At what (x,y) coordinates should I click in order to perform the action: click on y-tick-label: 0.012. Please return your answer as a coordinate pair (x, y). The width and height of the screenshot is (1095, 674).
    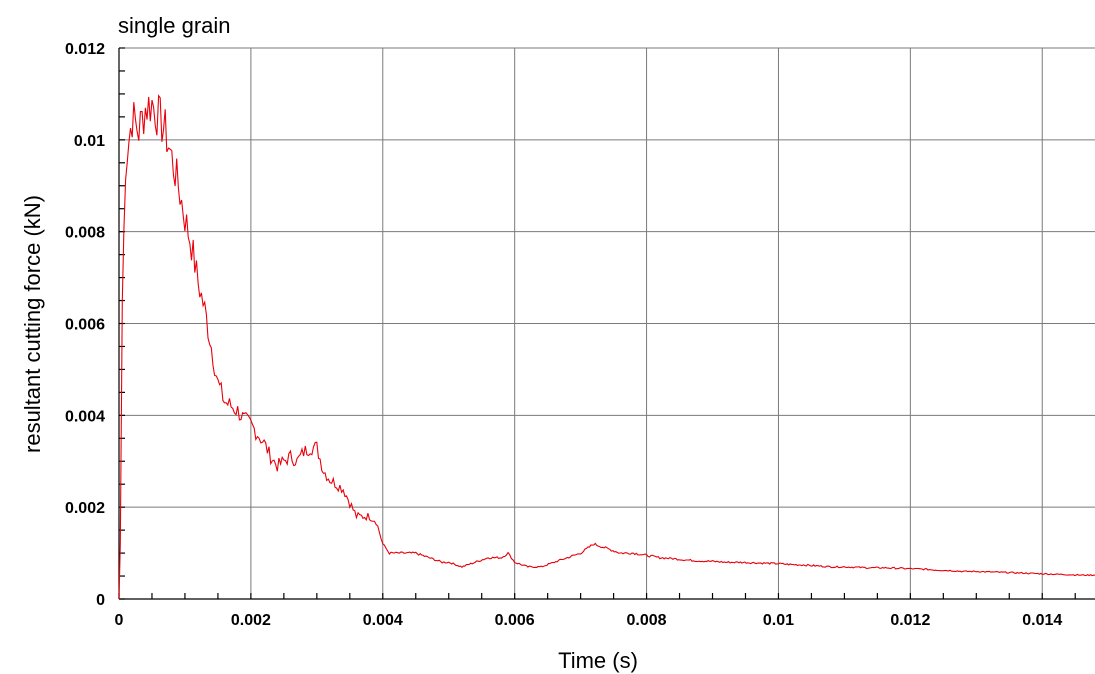
    Looking at the image, I should click on (85, 49).